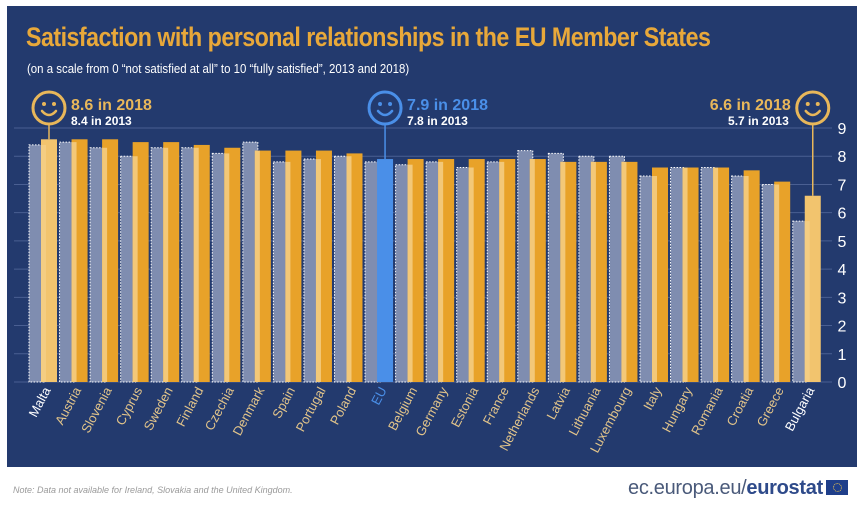  Describe the element at coordinates (750, 105) in the screenshot. I see `callout-value-2018: 6.6 in 2018` at that location.